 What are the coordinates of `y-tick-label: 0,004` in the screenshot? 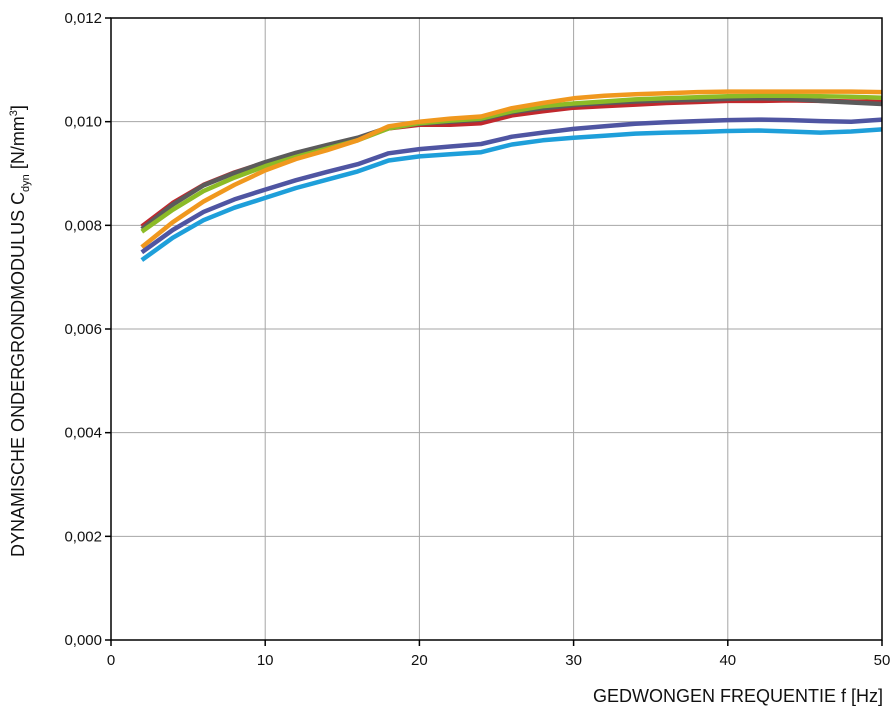 It's located at (83, 433).